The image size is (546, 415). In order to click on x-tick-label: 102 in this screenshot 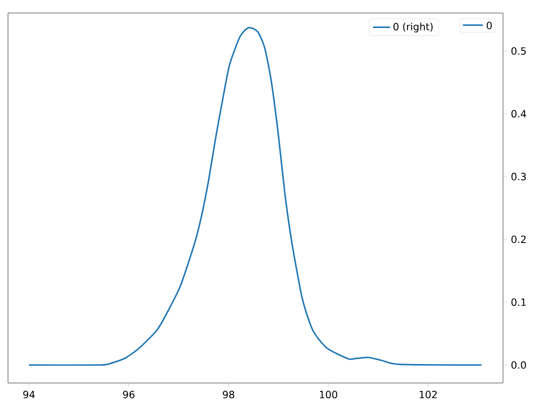, I will do `click(428, 394)`.